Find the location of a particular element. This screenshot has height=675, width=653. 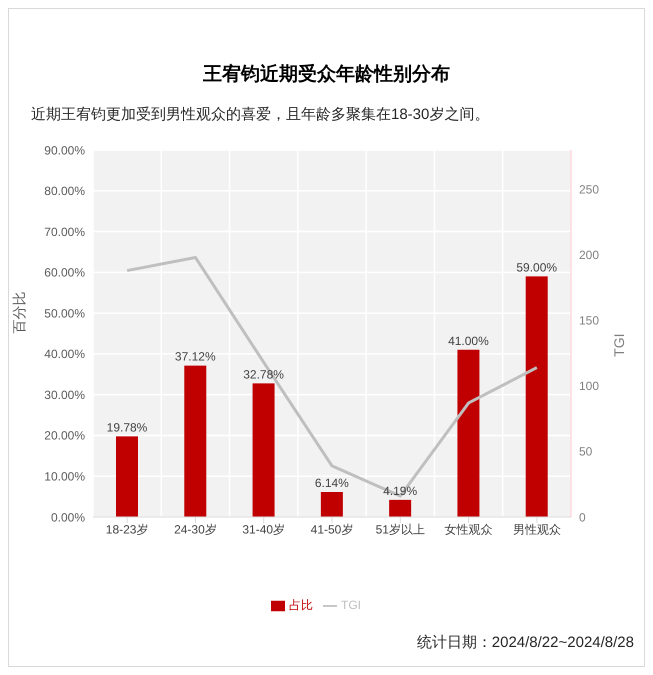

data-label: 59.00% is located at coordinates (537, 267).